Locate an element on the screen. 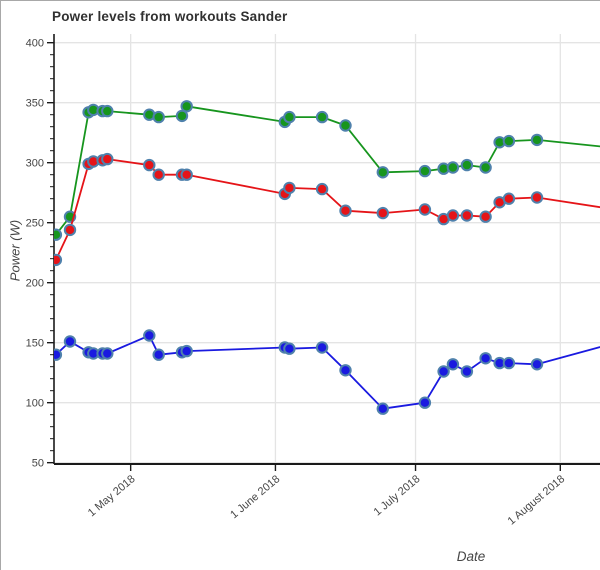  y-axis-title: Power (W) is located at coordinates (15, 250).